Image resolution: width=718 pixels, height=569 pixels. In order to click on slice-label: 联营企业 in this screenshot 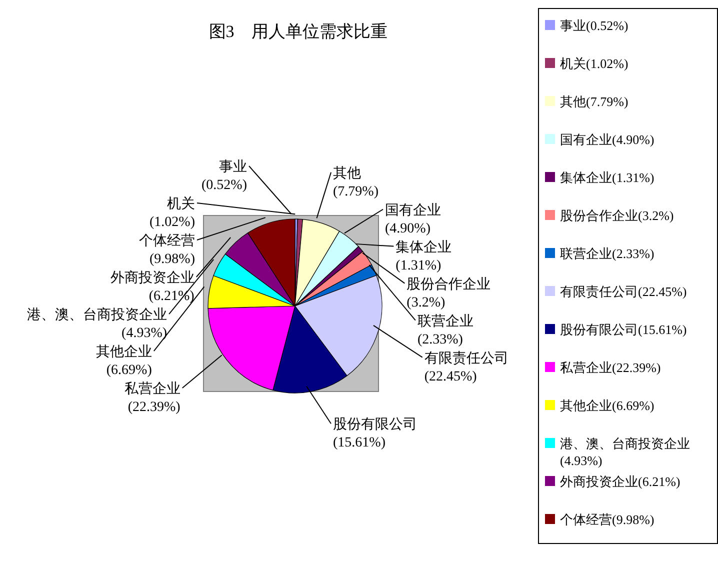, I will do `click(445, 321)`.